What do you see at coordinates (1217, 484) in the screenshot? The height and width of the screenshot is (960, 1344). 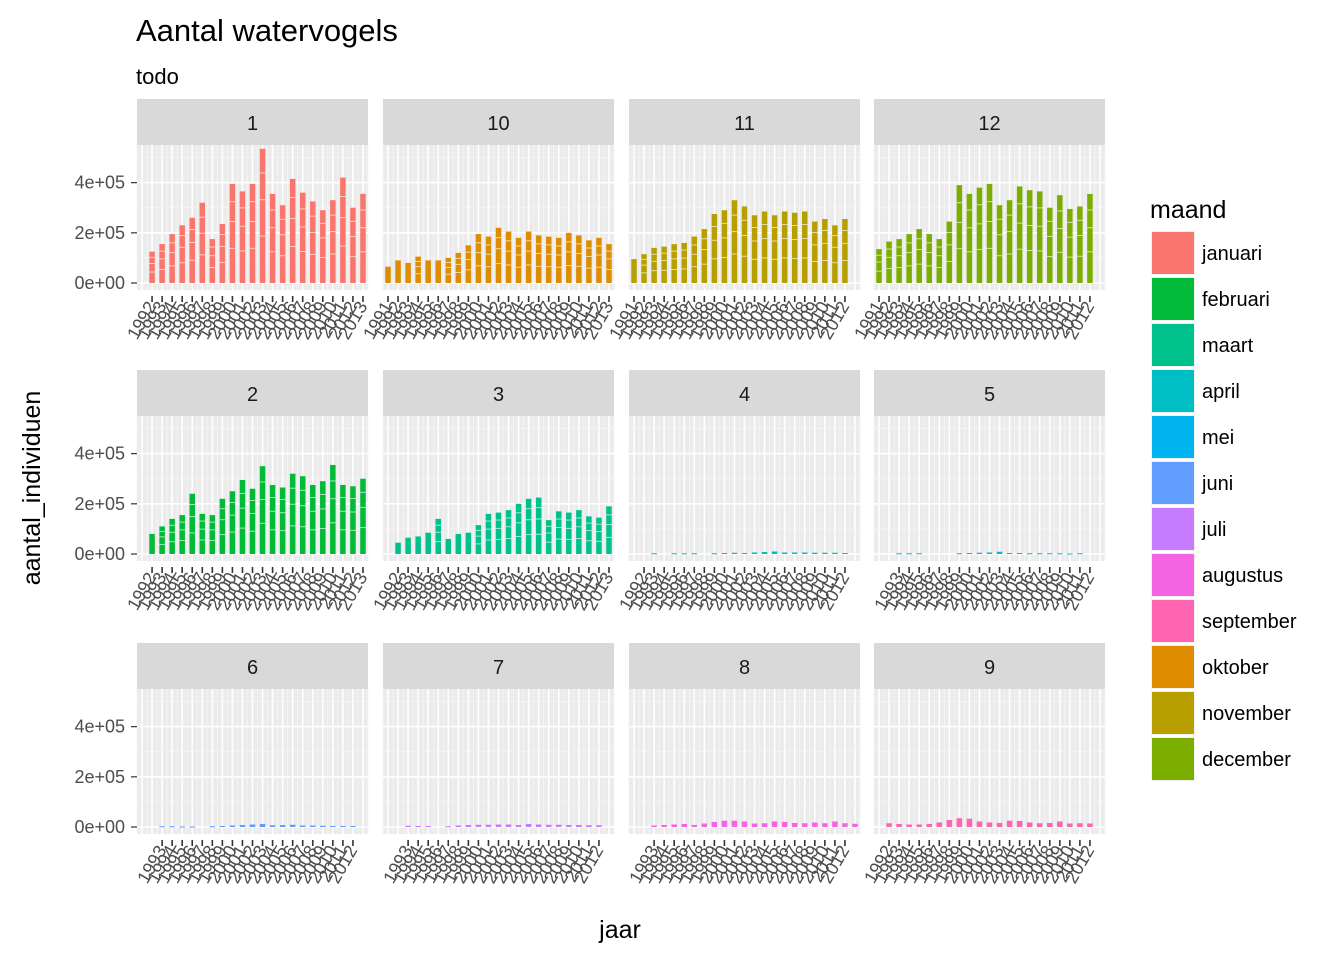 I see `legend-label: juni` at bounding box center [1217, 484].